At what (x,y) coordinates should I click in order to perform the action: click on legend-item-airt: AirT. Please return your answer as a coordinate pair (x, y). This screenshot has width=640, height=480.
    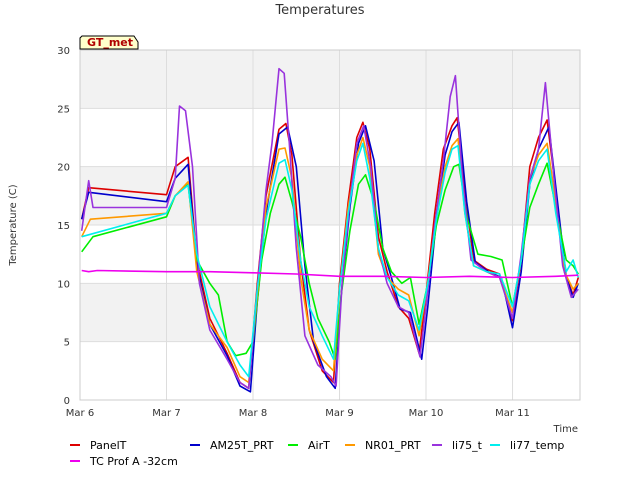
    Looking at the image, I should click on (309, 445).